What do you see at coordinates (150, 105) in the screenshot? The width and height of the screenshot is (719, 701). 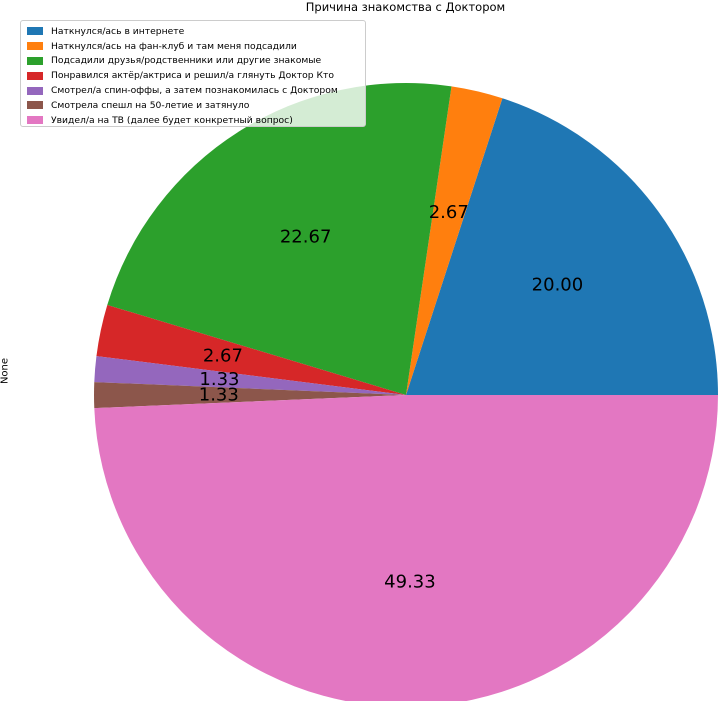 I see `legend-label: Смотрела спешл на 50-летие и затянуло` at bounding box center [150, 105].